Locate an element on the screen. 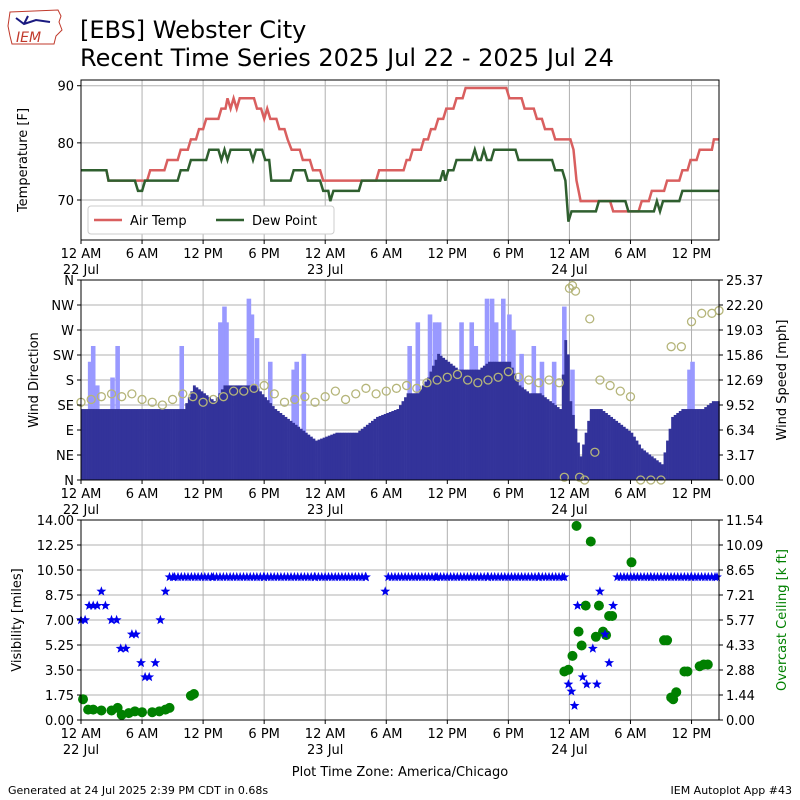  y2-tick-label-ceiling: 10.09 is located at coordinates (744, 546).